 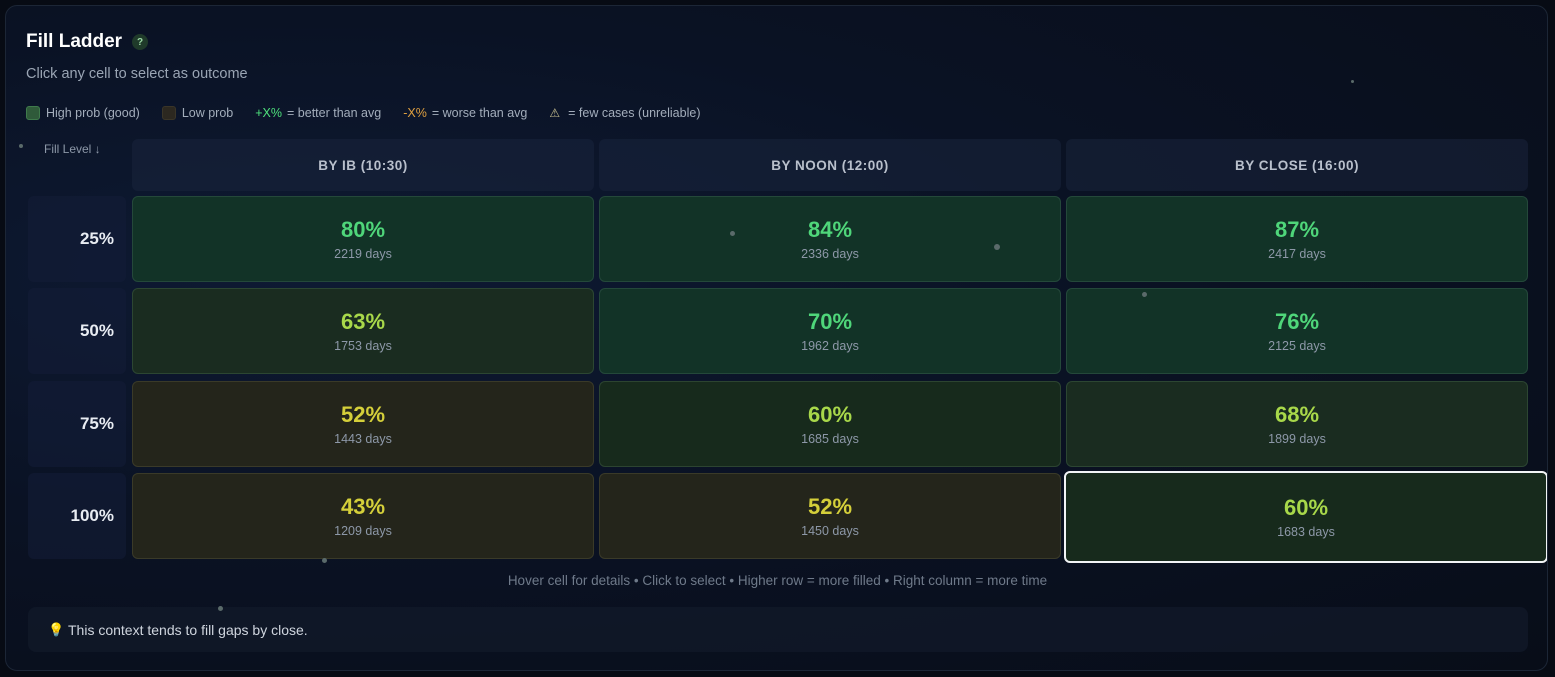 What do you see at coordinates (634, 113) in the screenshot?
I see `legend-few-label: = few cases (unreliable)` at bounding box center [634, 113].